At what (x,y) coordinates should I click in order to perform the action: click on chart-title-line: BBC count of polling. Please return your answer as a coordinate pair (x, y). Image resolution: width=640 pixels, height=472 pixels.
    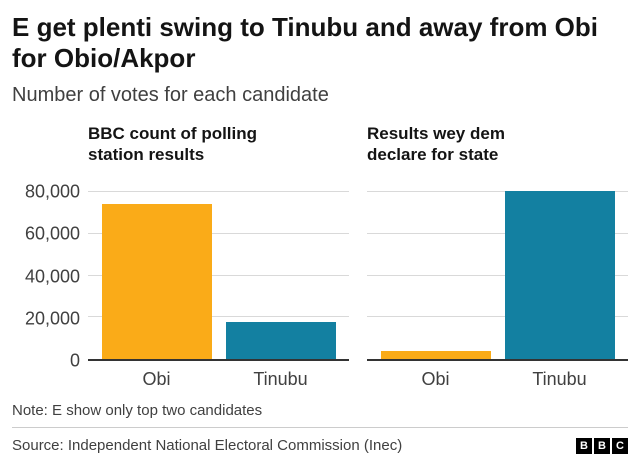
    Looking at the image, I should click on (173, 134).